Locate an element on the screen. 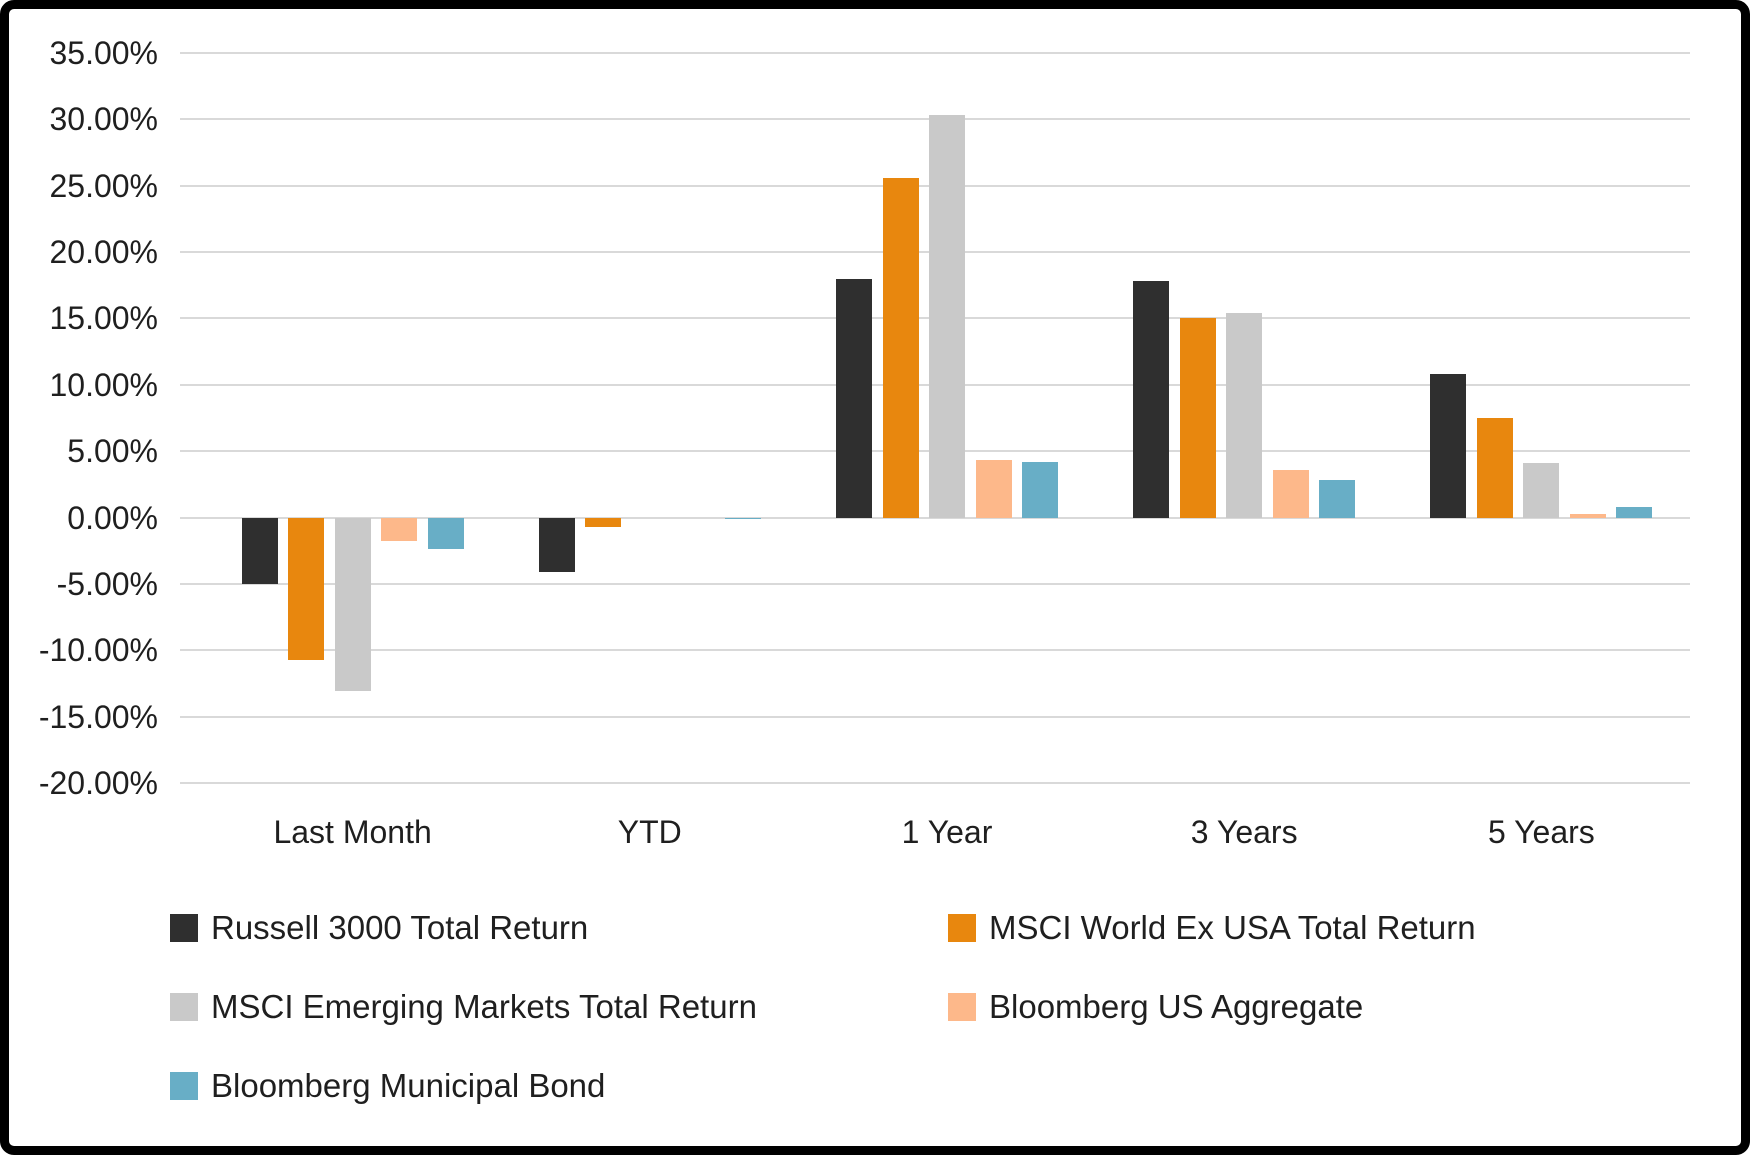  y-axis-tick-label: -10.00% is located at coordinates (98, 650).